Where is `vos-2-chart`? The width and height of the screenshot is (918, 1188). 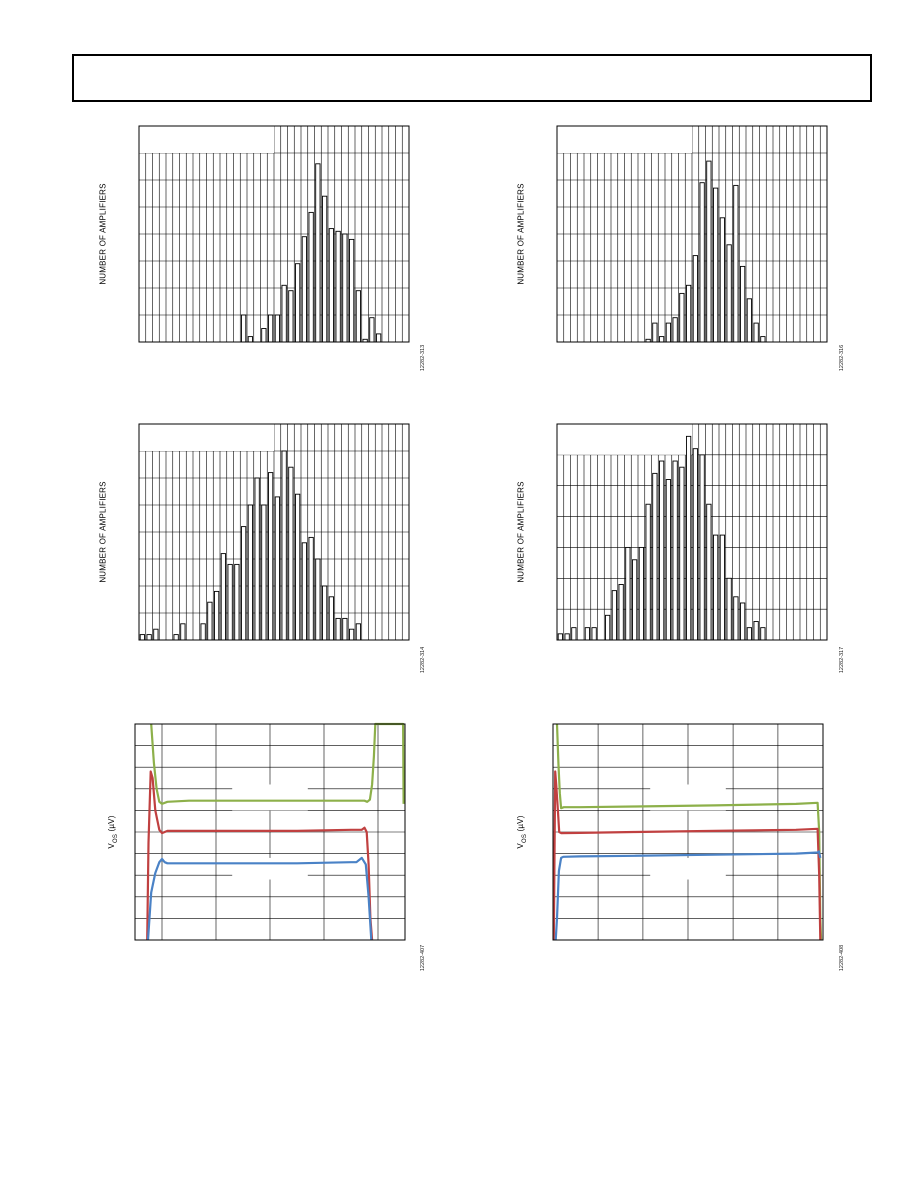 vos-2-chart is located at coordinates (688, 832).